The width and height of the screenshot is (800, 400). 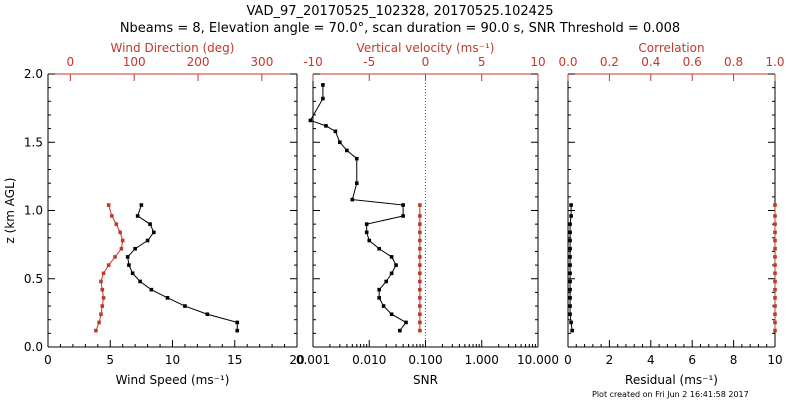 What do you see at coordinates (692, 360) in the screenshot?
I see `x-tick-label: 6` at bounding box center [692, 360].